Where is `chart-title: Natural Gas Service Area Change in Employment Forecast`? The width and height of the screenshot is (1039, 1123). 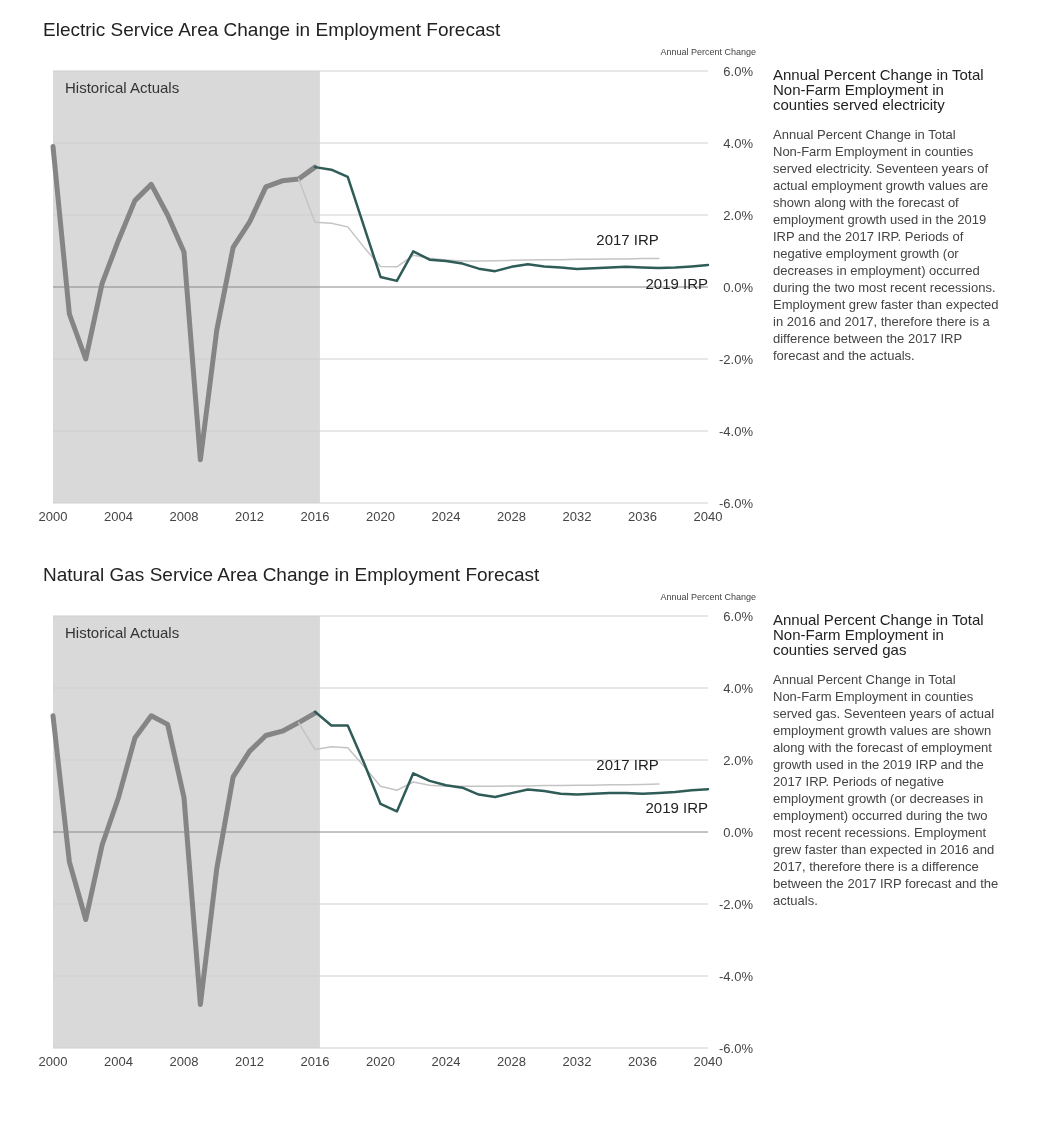
chart-title: Natural Gas Service Area Change in Employment Forecast is located at coordinates (292, 574).